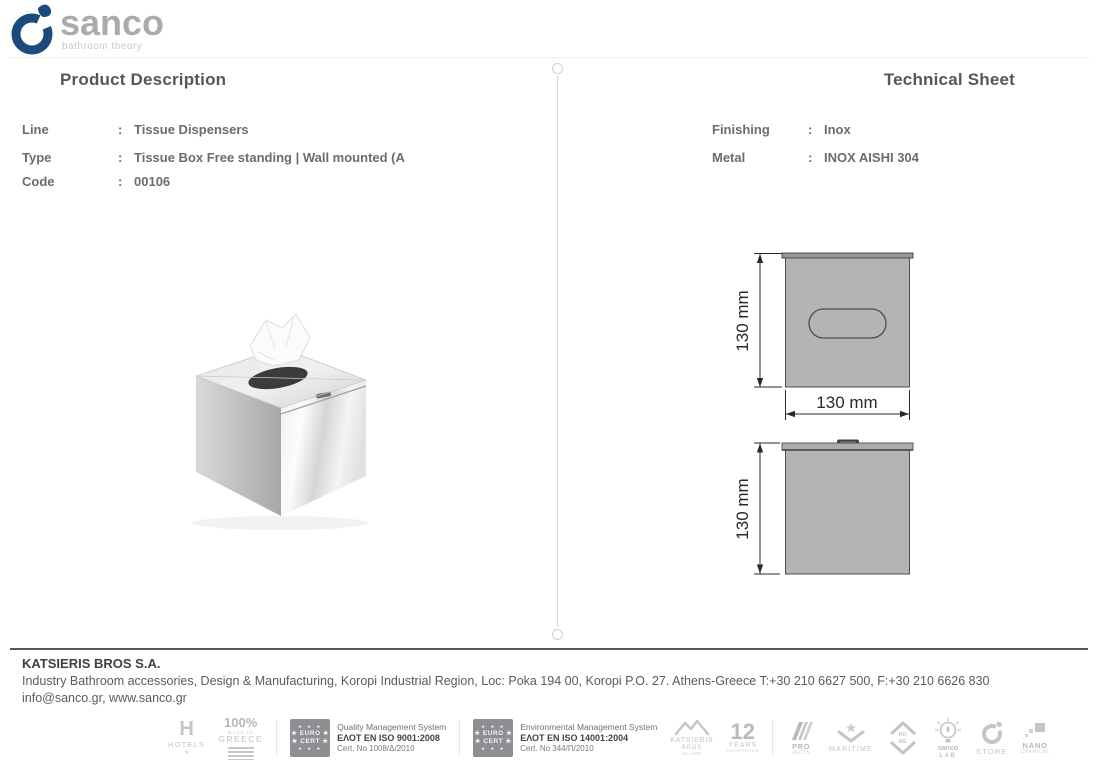 This screenshot has height=770, width=1098. I want to click on field-line: Line : Tissue Dispensers, so click(135, 130).